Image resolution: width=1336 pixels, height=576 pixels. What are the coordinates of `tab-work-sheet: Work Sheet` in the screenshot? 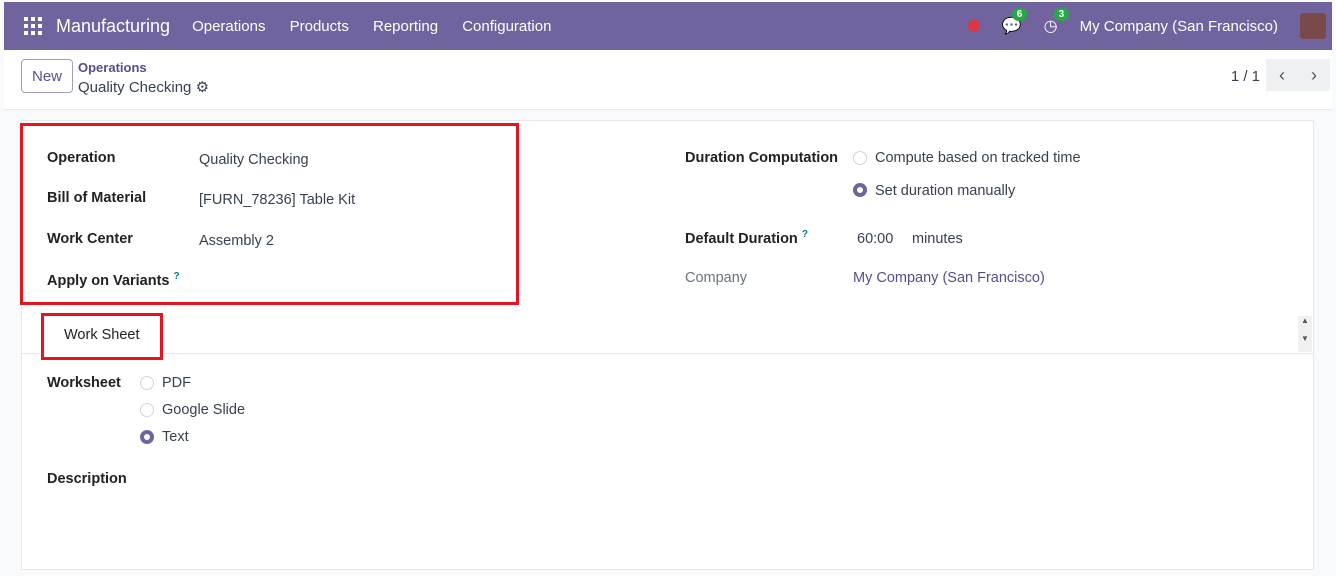 It's located at (102, 335).